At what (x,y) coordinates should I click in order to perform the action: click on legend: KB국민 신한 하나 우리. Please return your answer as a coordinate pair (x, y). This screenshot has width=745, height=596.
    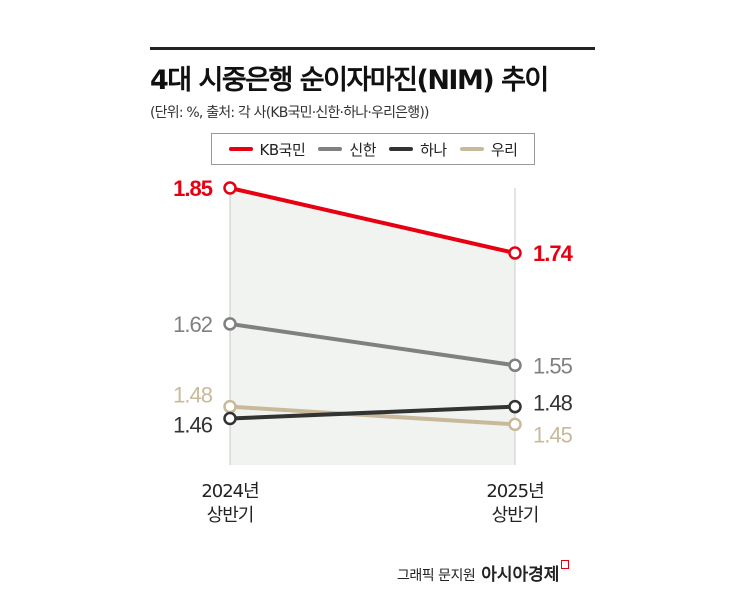
    Looking at the image, I should click on (373, 149).